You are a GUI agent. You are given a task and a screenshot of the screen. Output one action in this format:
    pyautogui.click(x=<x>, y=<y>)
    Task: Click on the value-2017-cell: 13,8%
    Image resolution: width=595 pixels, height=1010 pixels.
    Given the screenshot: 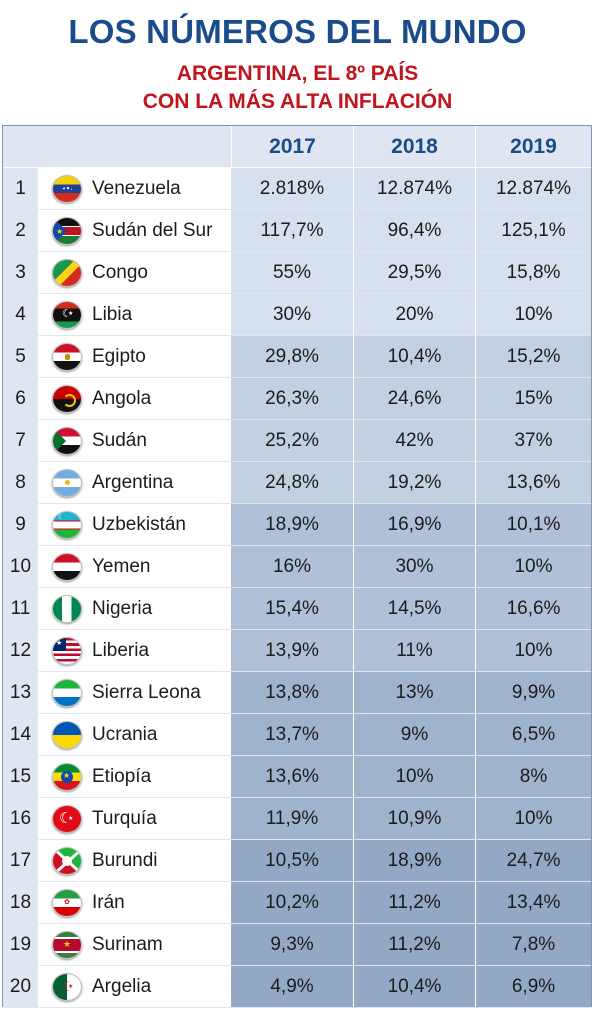 What is the action you would take?
    pyautogui.click(x=292, y=693)
    